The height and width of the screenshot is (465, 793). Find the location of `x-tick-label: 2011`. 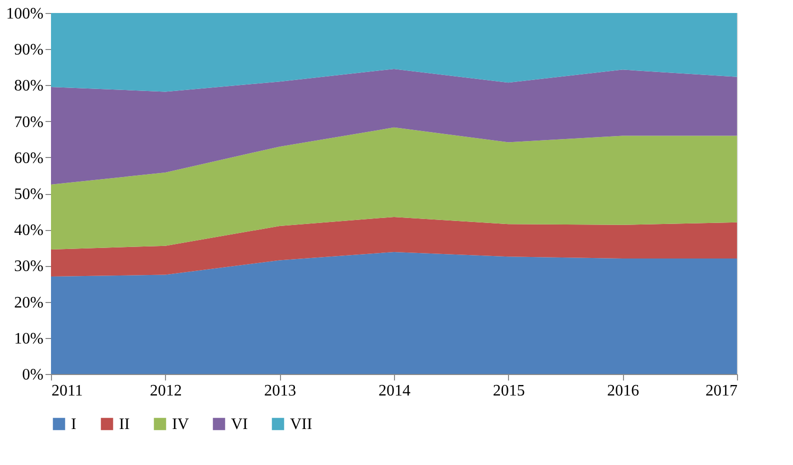

x-tick-label: 2011 is located at coordinates (67, 391).